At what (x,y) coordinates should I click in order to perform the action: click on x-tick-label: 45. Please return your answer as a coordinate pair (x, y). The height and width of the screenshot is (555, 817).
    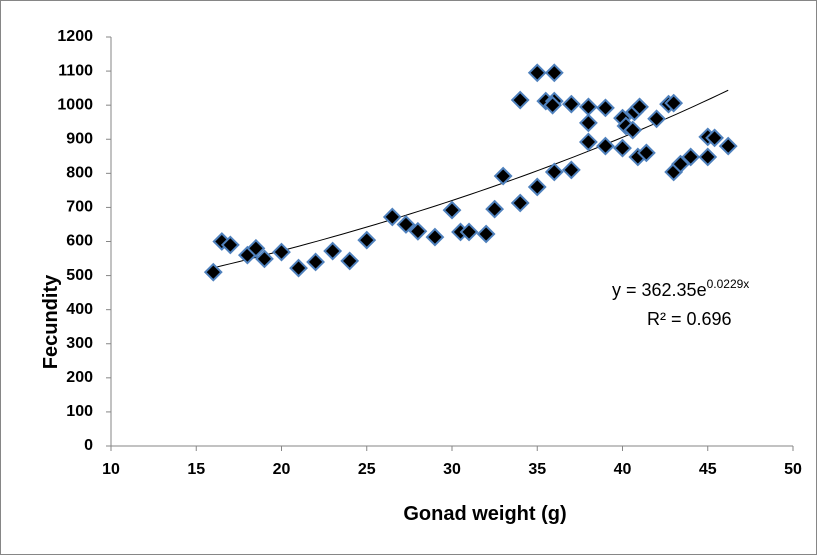
    Looking at the image, I should click on (708, 469).